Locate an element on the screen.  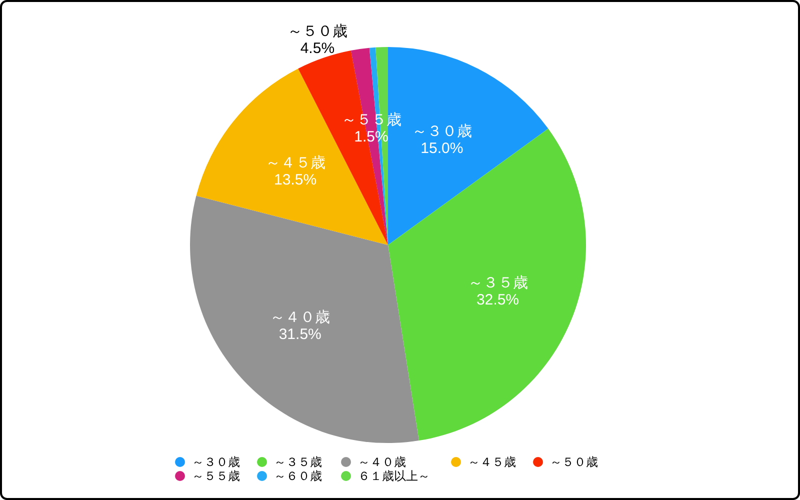
slice-label: ～３０歳 is located at coordinates (442, 131).